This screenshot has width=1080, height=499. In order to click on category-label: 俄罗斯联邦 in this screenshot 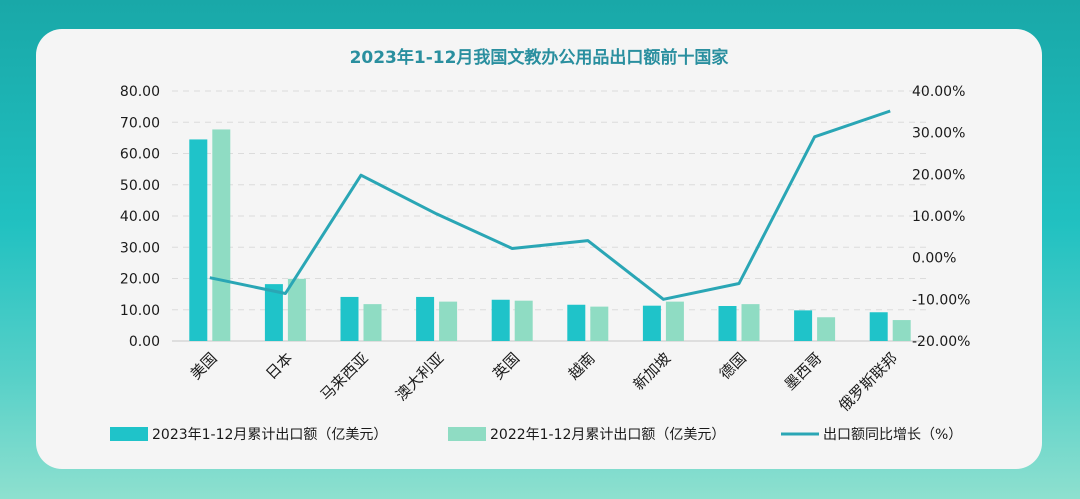, I will do `click(868, 382)`.